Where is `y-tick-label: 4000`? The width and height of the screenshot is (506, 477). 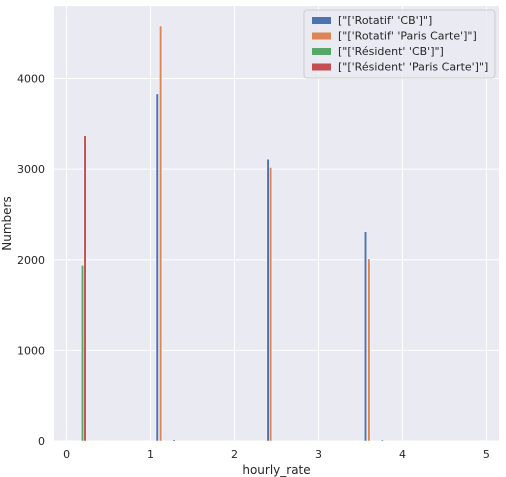 y-tick-label: 4000 is located at coordinates (31, 79).